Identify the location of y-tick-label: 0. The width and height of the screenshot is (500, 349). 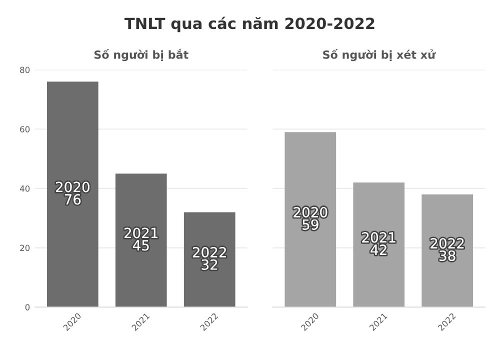
(27, 307).